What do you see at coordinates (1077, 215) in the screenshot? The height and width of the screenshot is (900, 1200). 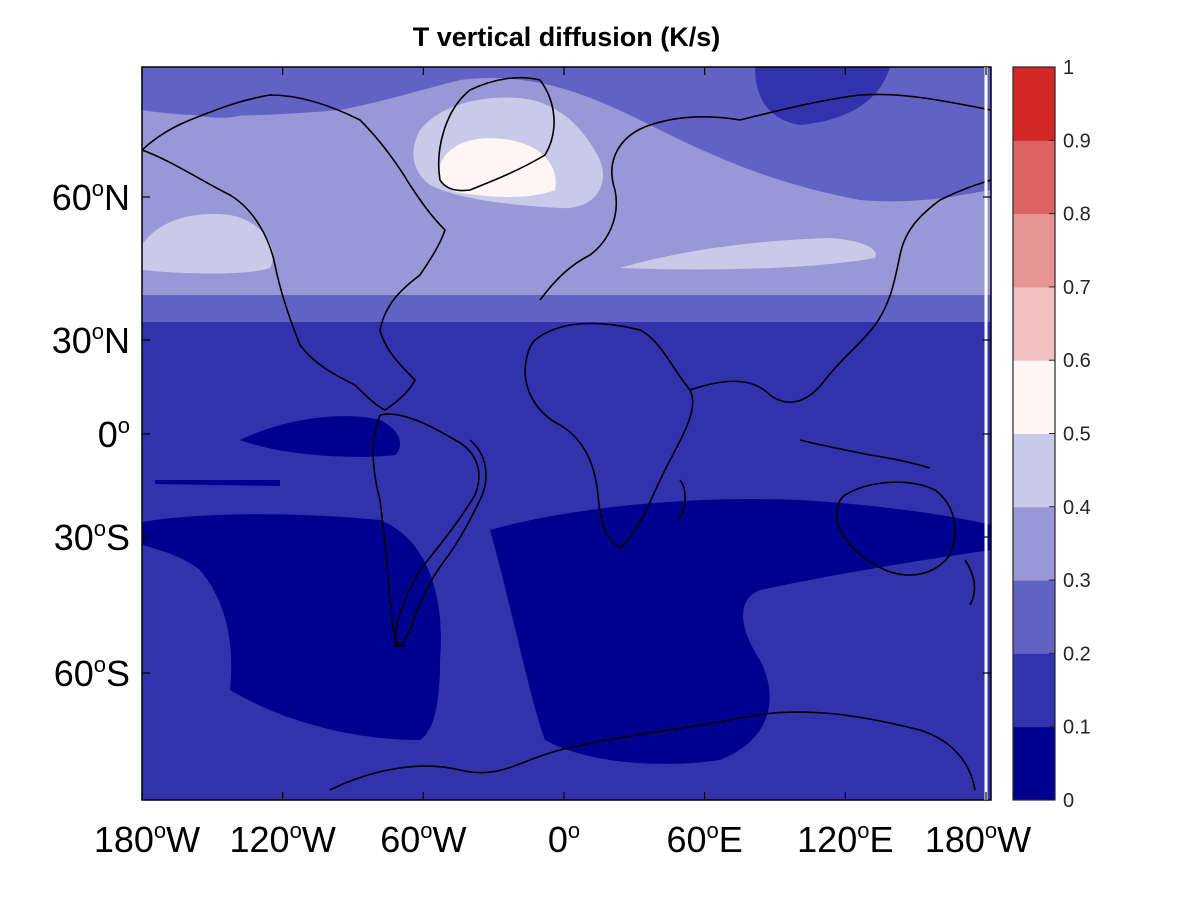 I see `colorbar-tick-label: 0.8` at bounding box center [1077, 215].